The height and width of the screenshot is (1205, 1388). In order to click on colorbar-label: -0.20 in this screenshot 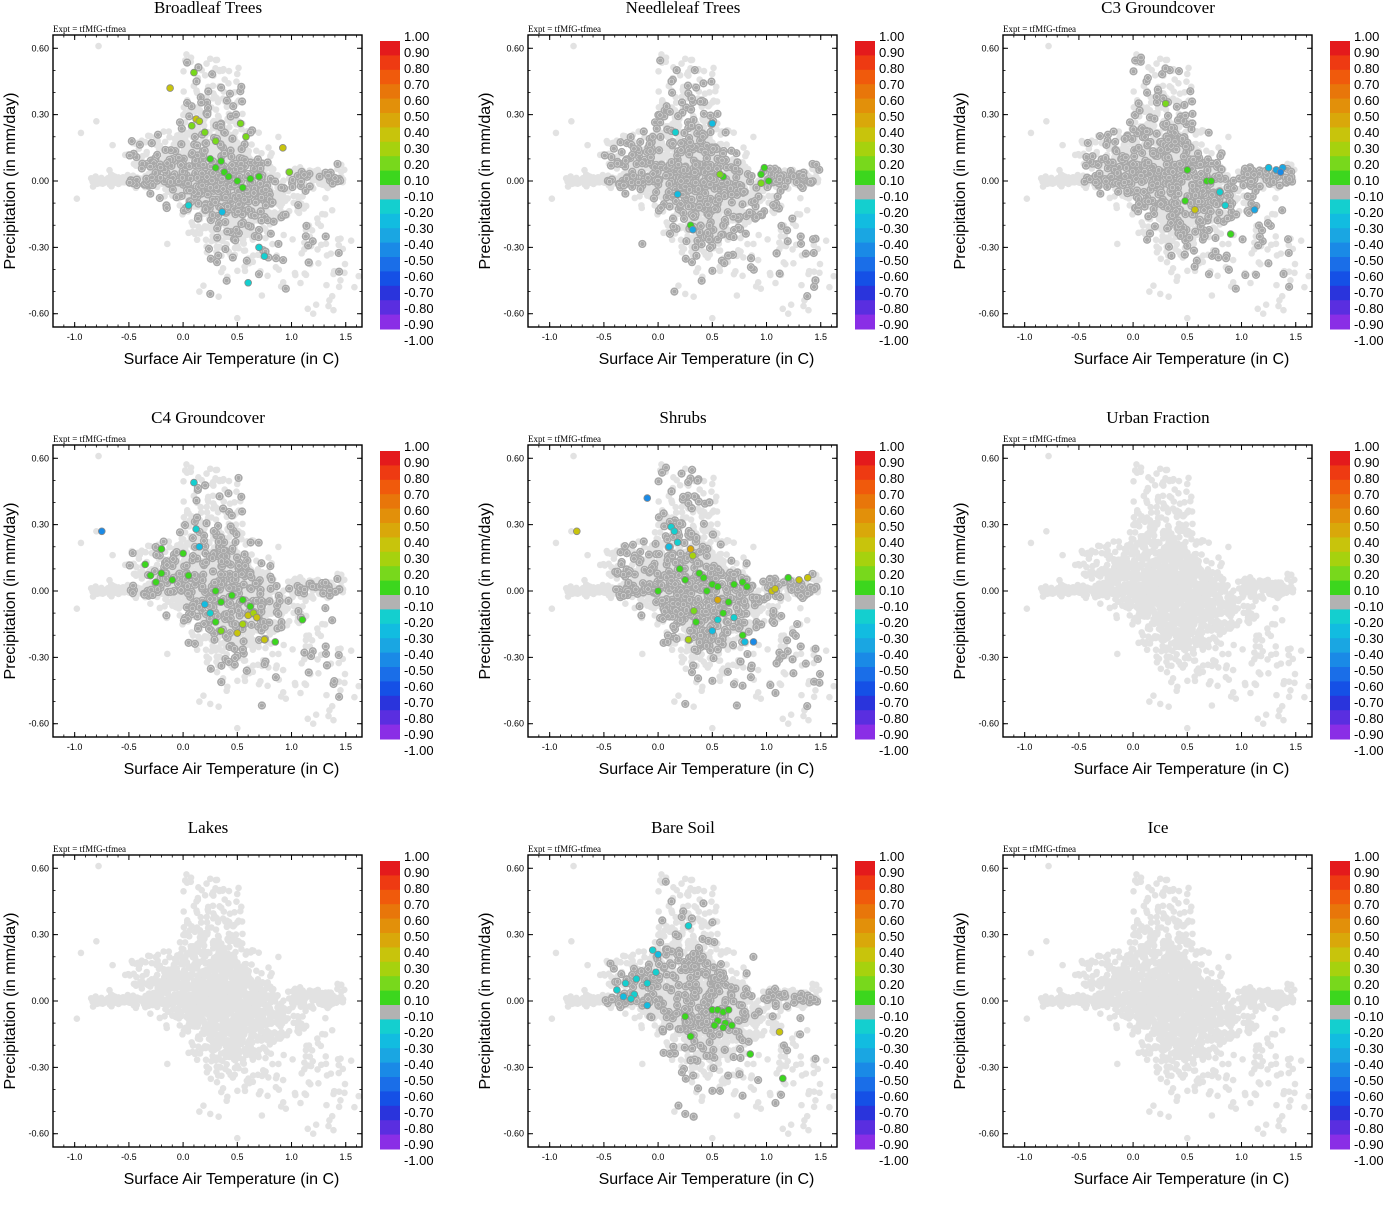, I will do `click(419, 212)`.